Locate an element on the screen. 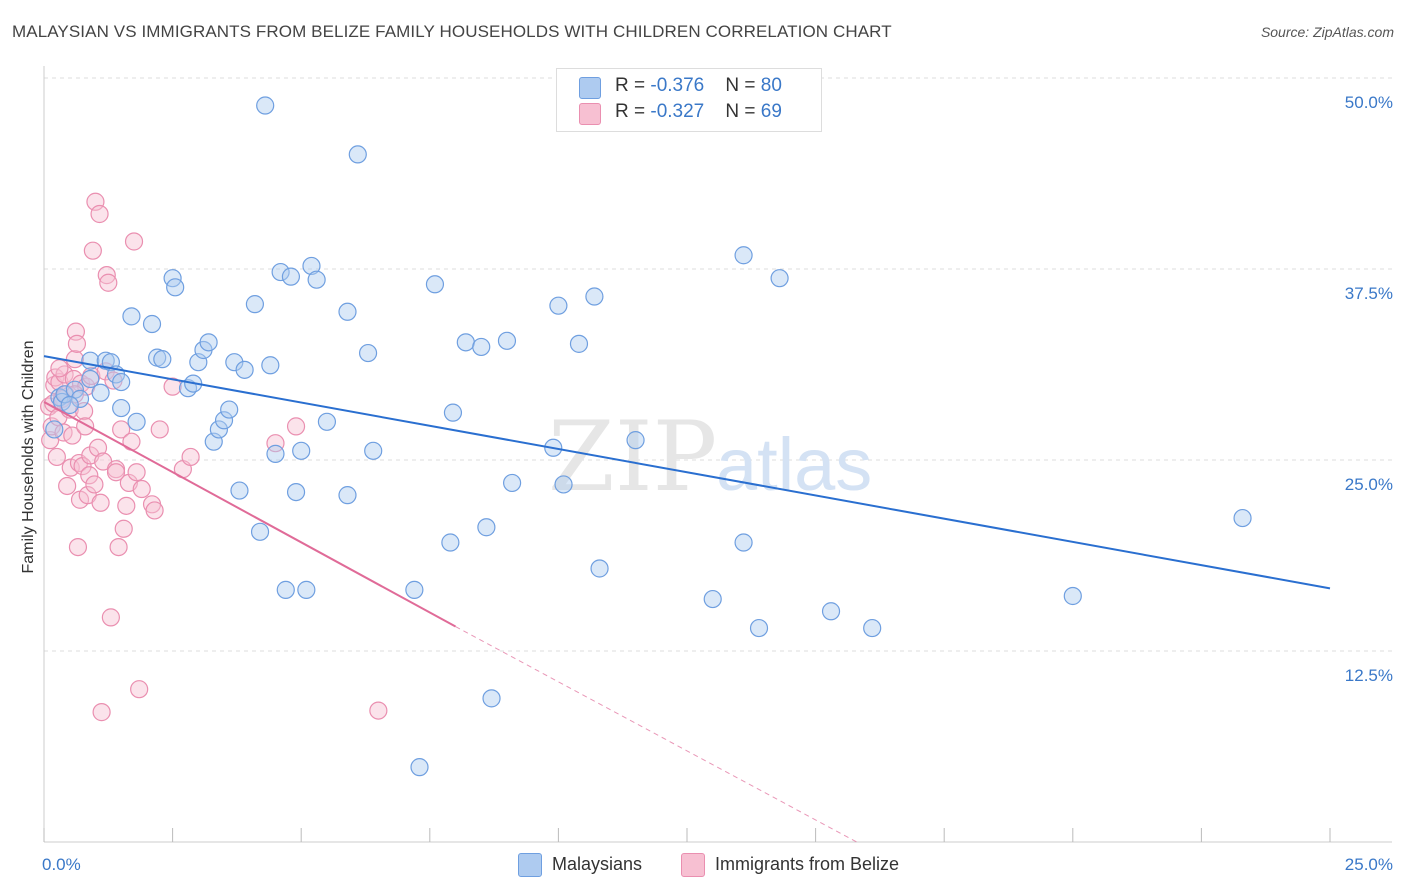 The image size is (1406, 892). bottom-legend-label: Malaysians is located at coordinates (597, 864).